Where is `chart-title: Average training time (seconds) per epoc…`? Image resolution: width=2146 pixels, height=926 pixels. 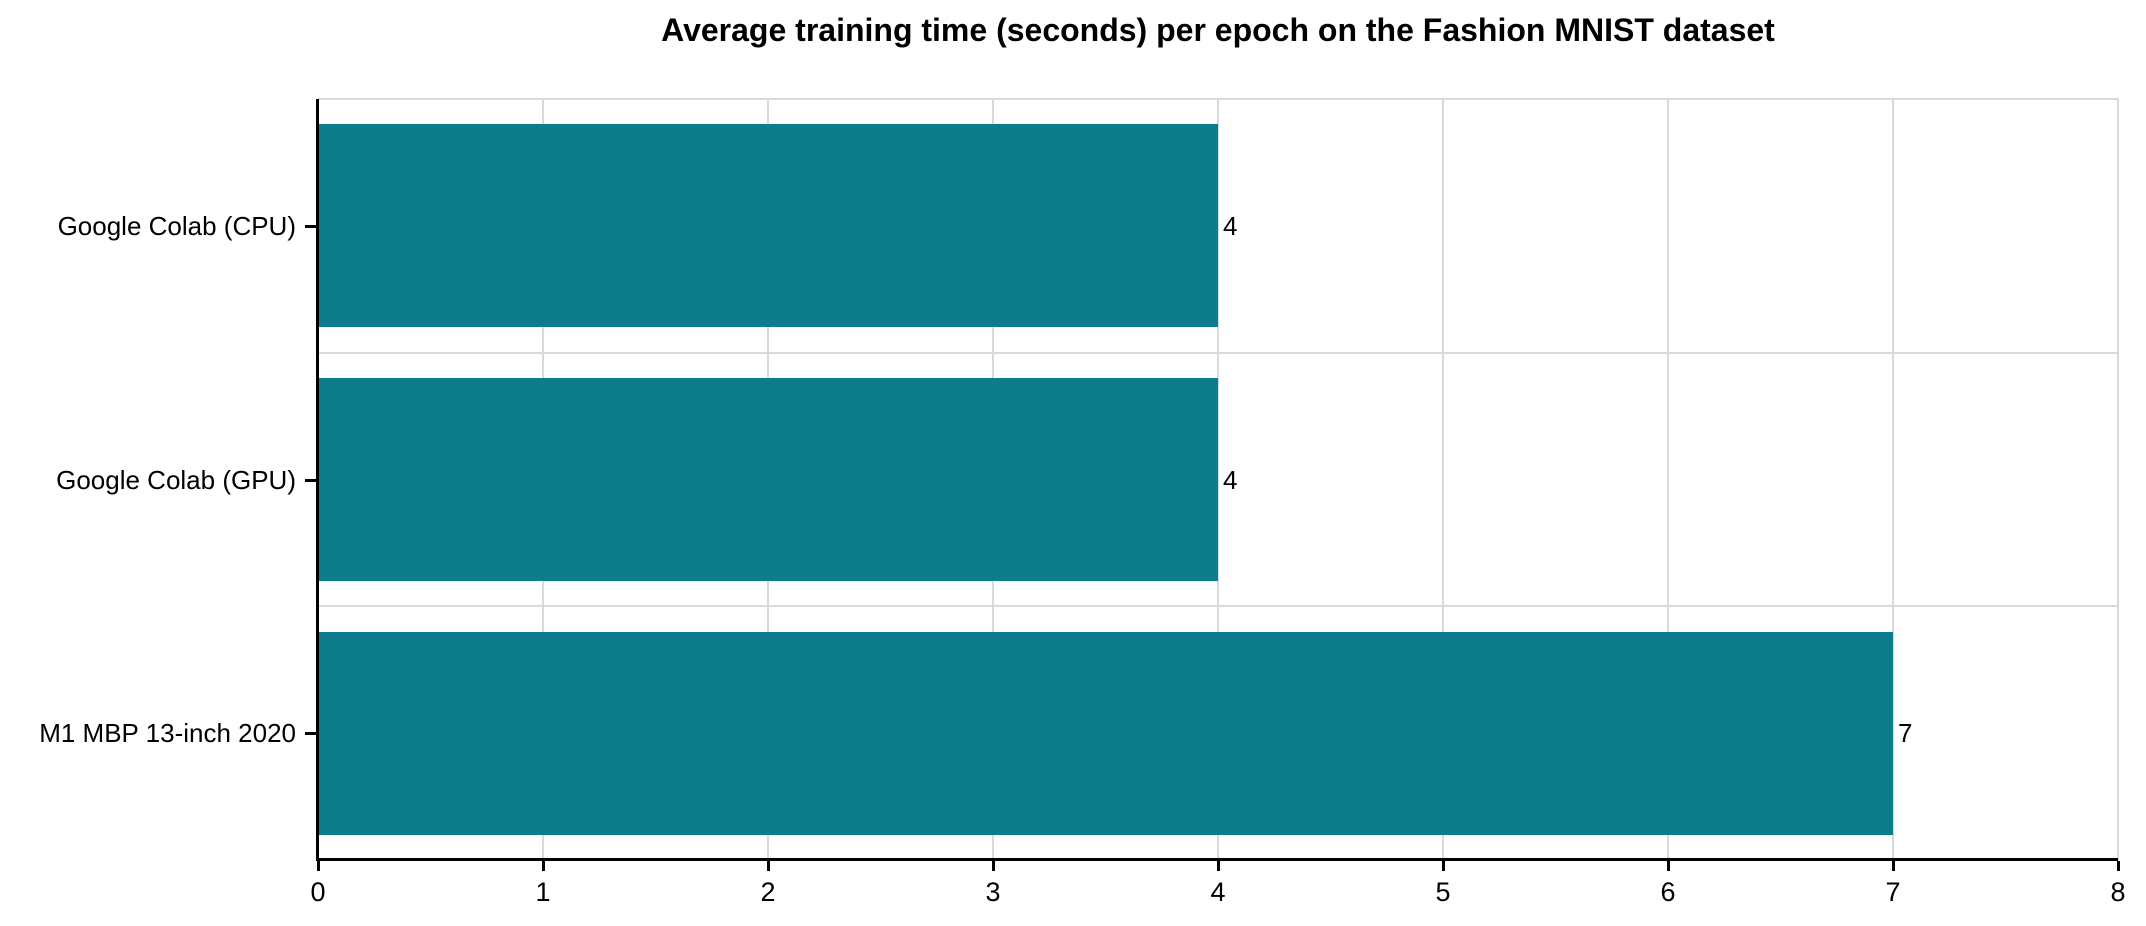 chart-title: Average training time (seconds) per epoc… is located at coordinates (1218, 30).